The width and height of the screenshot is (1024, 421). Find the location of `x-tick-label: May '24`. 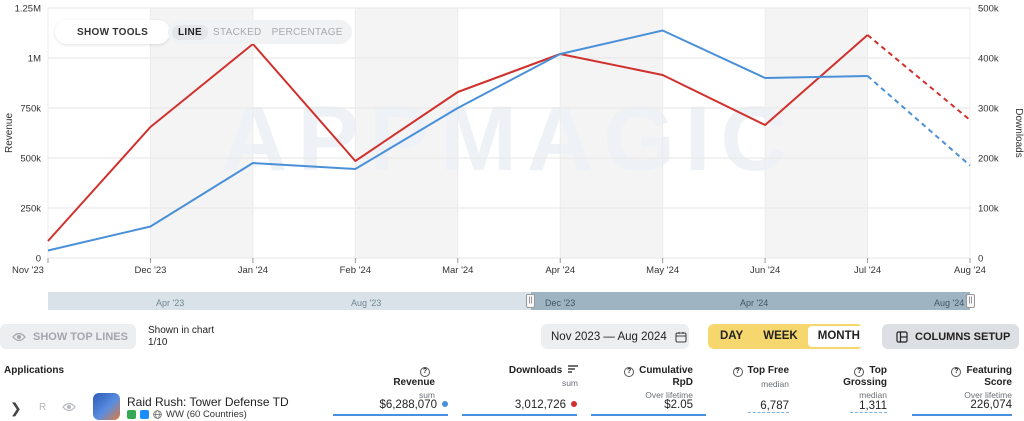

x-tick-label: May '24 is located at coordinates (662, 270).